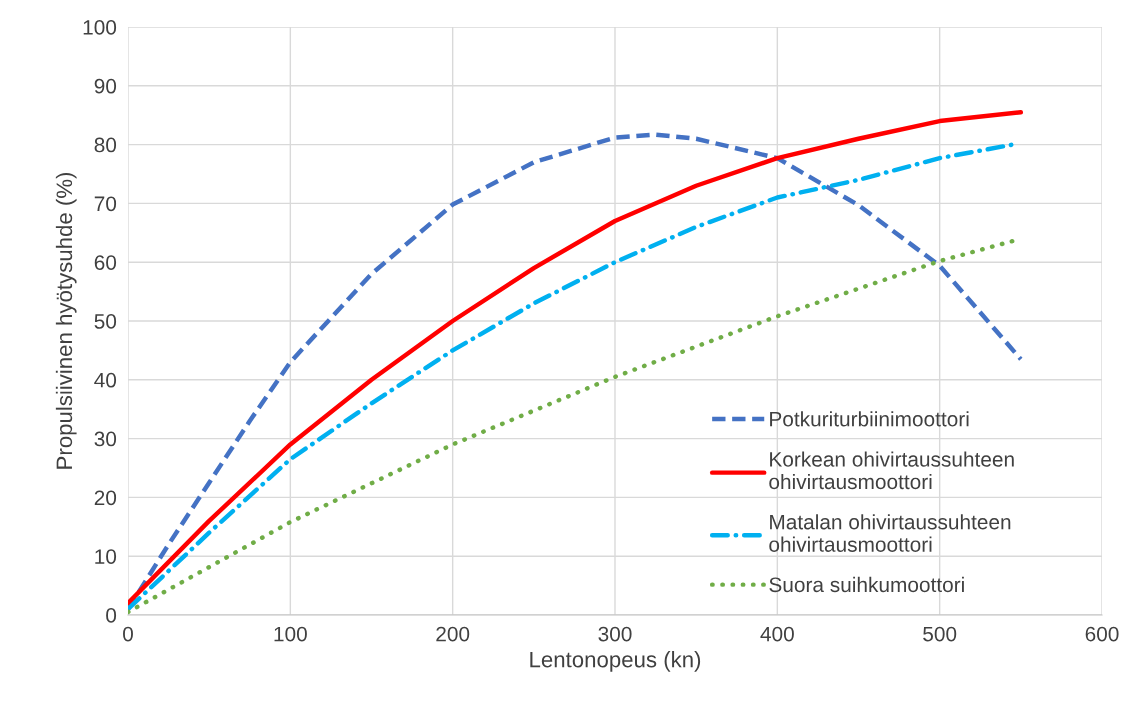 This screenshot has height=719, width=1143. I want to click on y-axis-title: Propulsiivinen hyötysuhde (%), so click(66, 320).